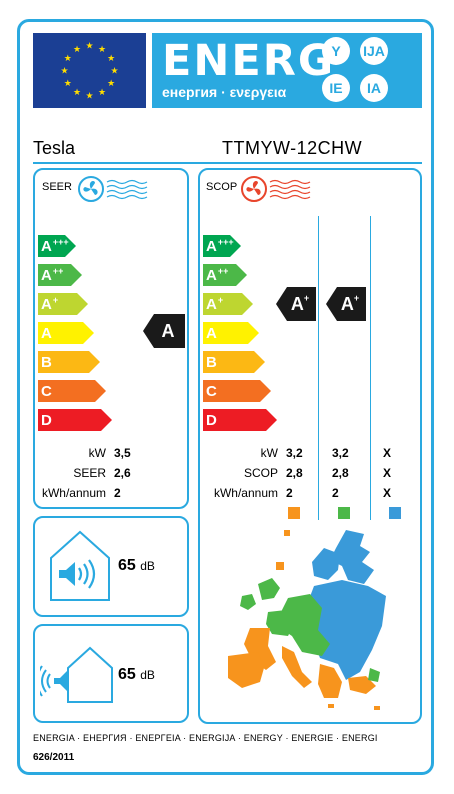 The width and height of the screenshot is (454, 794). What do you see at coordinates (340, 453) in the screenshot?
I see `heating-average-kw: 3,2` at bounding box center [340, 453].